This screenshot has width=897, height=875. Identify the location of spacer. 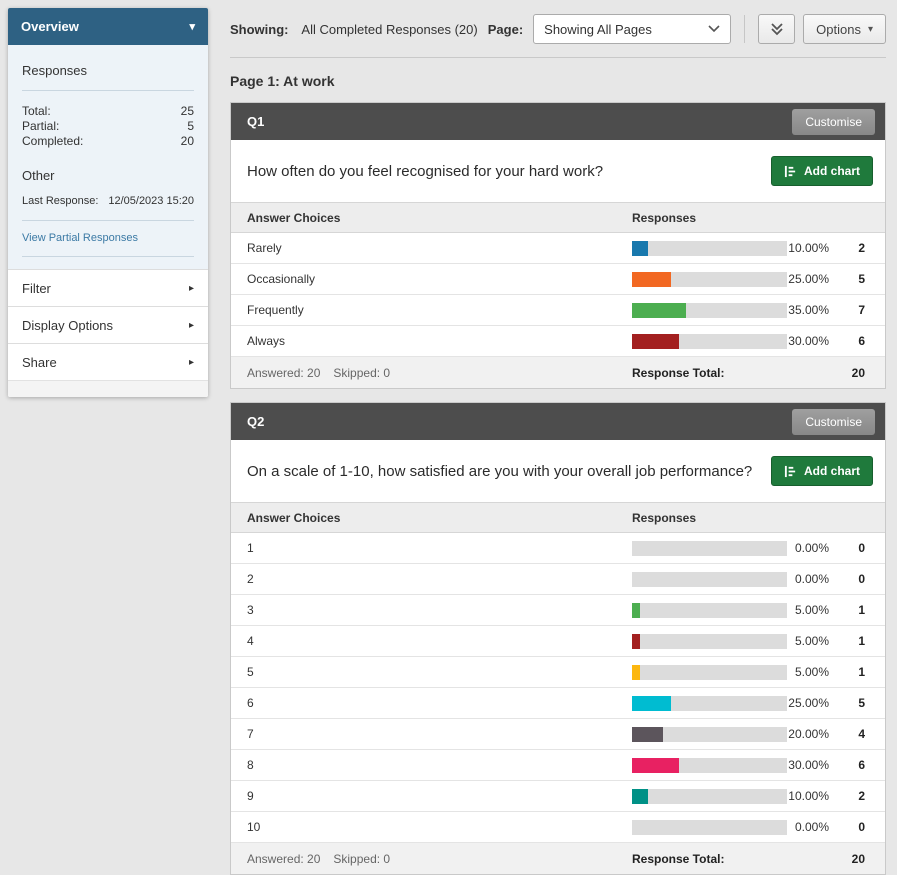
(108, 263).